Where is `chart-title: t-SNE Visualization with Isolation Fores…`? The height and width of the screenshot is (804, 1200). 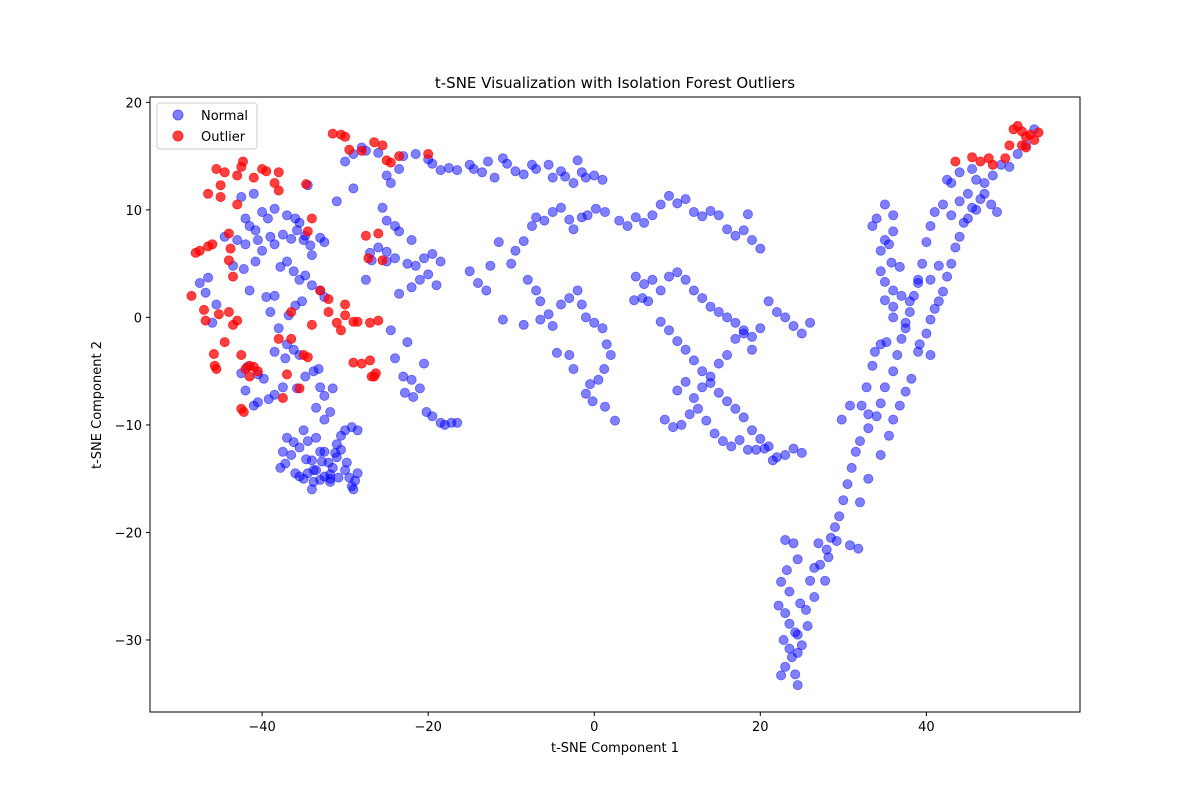 chart-title: t-SNE Visualization with Isolation Fores… is located at coordinates (615, 83).